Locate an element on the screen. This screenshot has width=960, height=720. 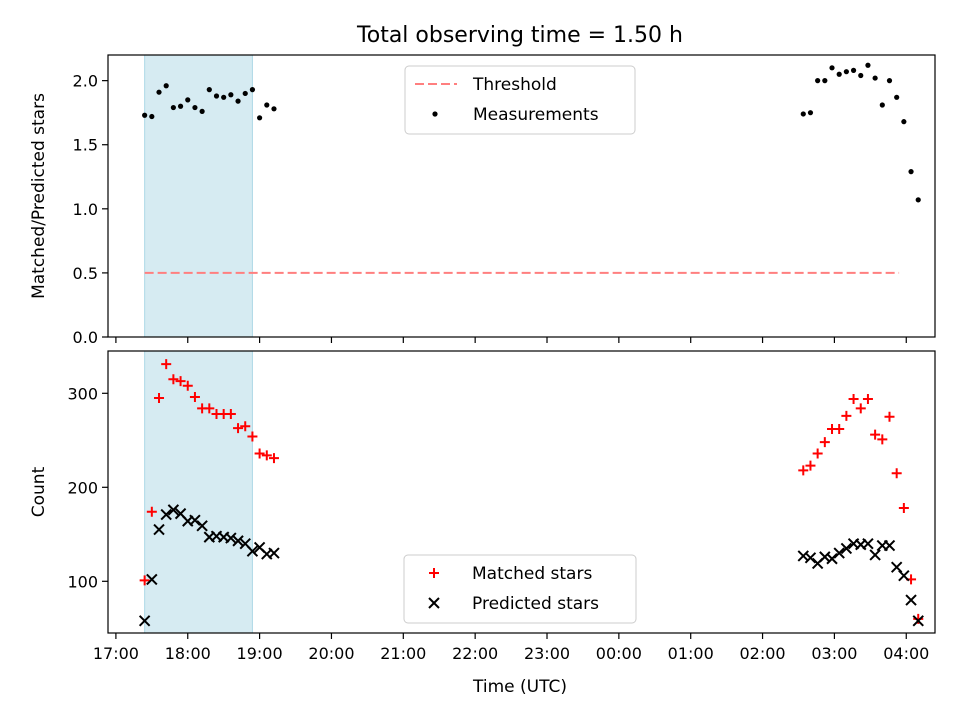
x-axis-label: Time (UTC) is located at coordinates (519, 687).